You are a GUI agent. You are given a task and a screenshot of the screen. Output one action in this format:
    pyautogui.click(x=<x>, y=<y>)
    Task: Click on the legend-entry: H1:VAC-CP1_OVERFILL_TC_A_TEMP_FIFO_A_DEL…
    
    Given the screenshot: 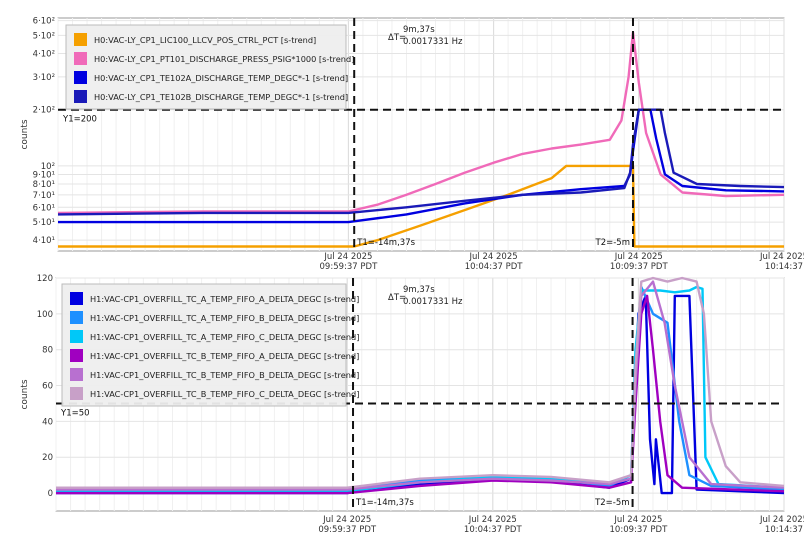 What is the action you would take?
    pyautogui.click(x=224, y=299)
    